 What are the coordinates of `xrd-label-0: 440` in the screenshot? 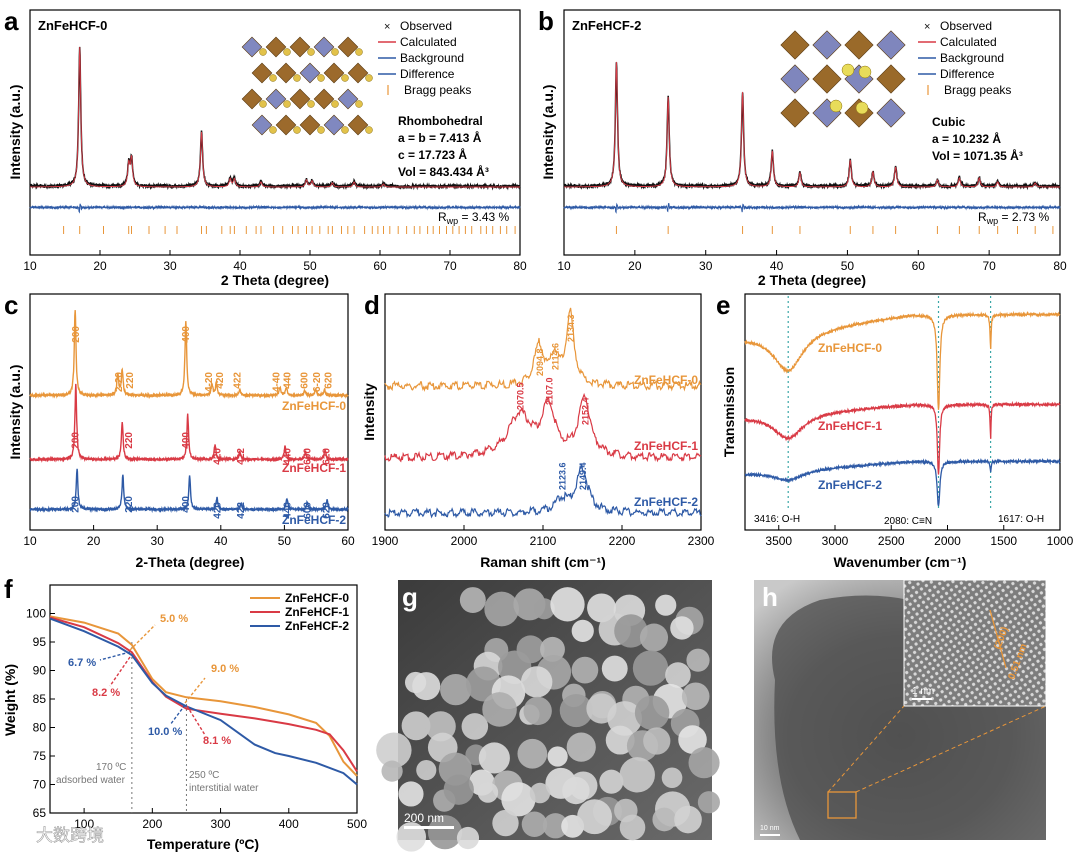 It's located at (287, 380).